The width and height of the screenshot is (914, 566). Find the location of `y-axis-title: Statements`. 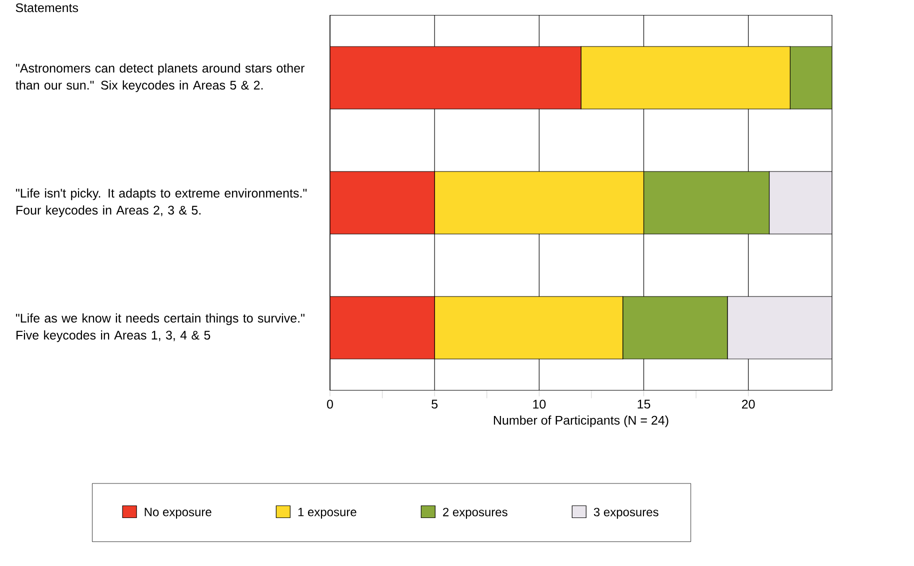

y-axis-title: Statements is located at coordinates (47, 7).